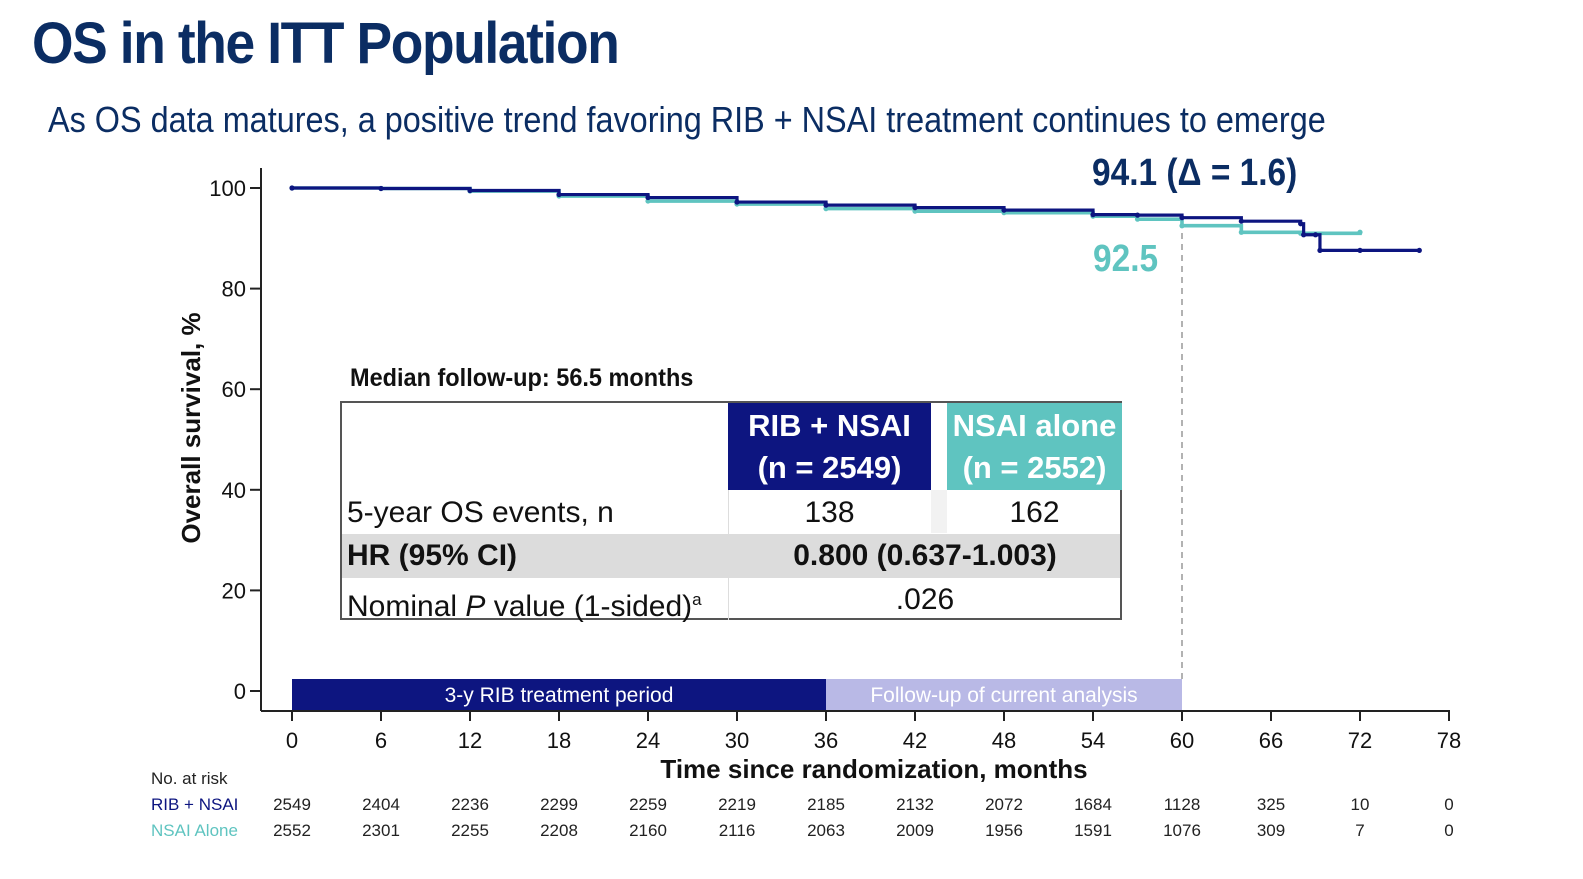 The image size is (1583, 879). What do you see at coordinates (1182, 830) in the screenshot?
I see `at-risk-value: 1076` at bounding box center [1182, 830].